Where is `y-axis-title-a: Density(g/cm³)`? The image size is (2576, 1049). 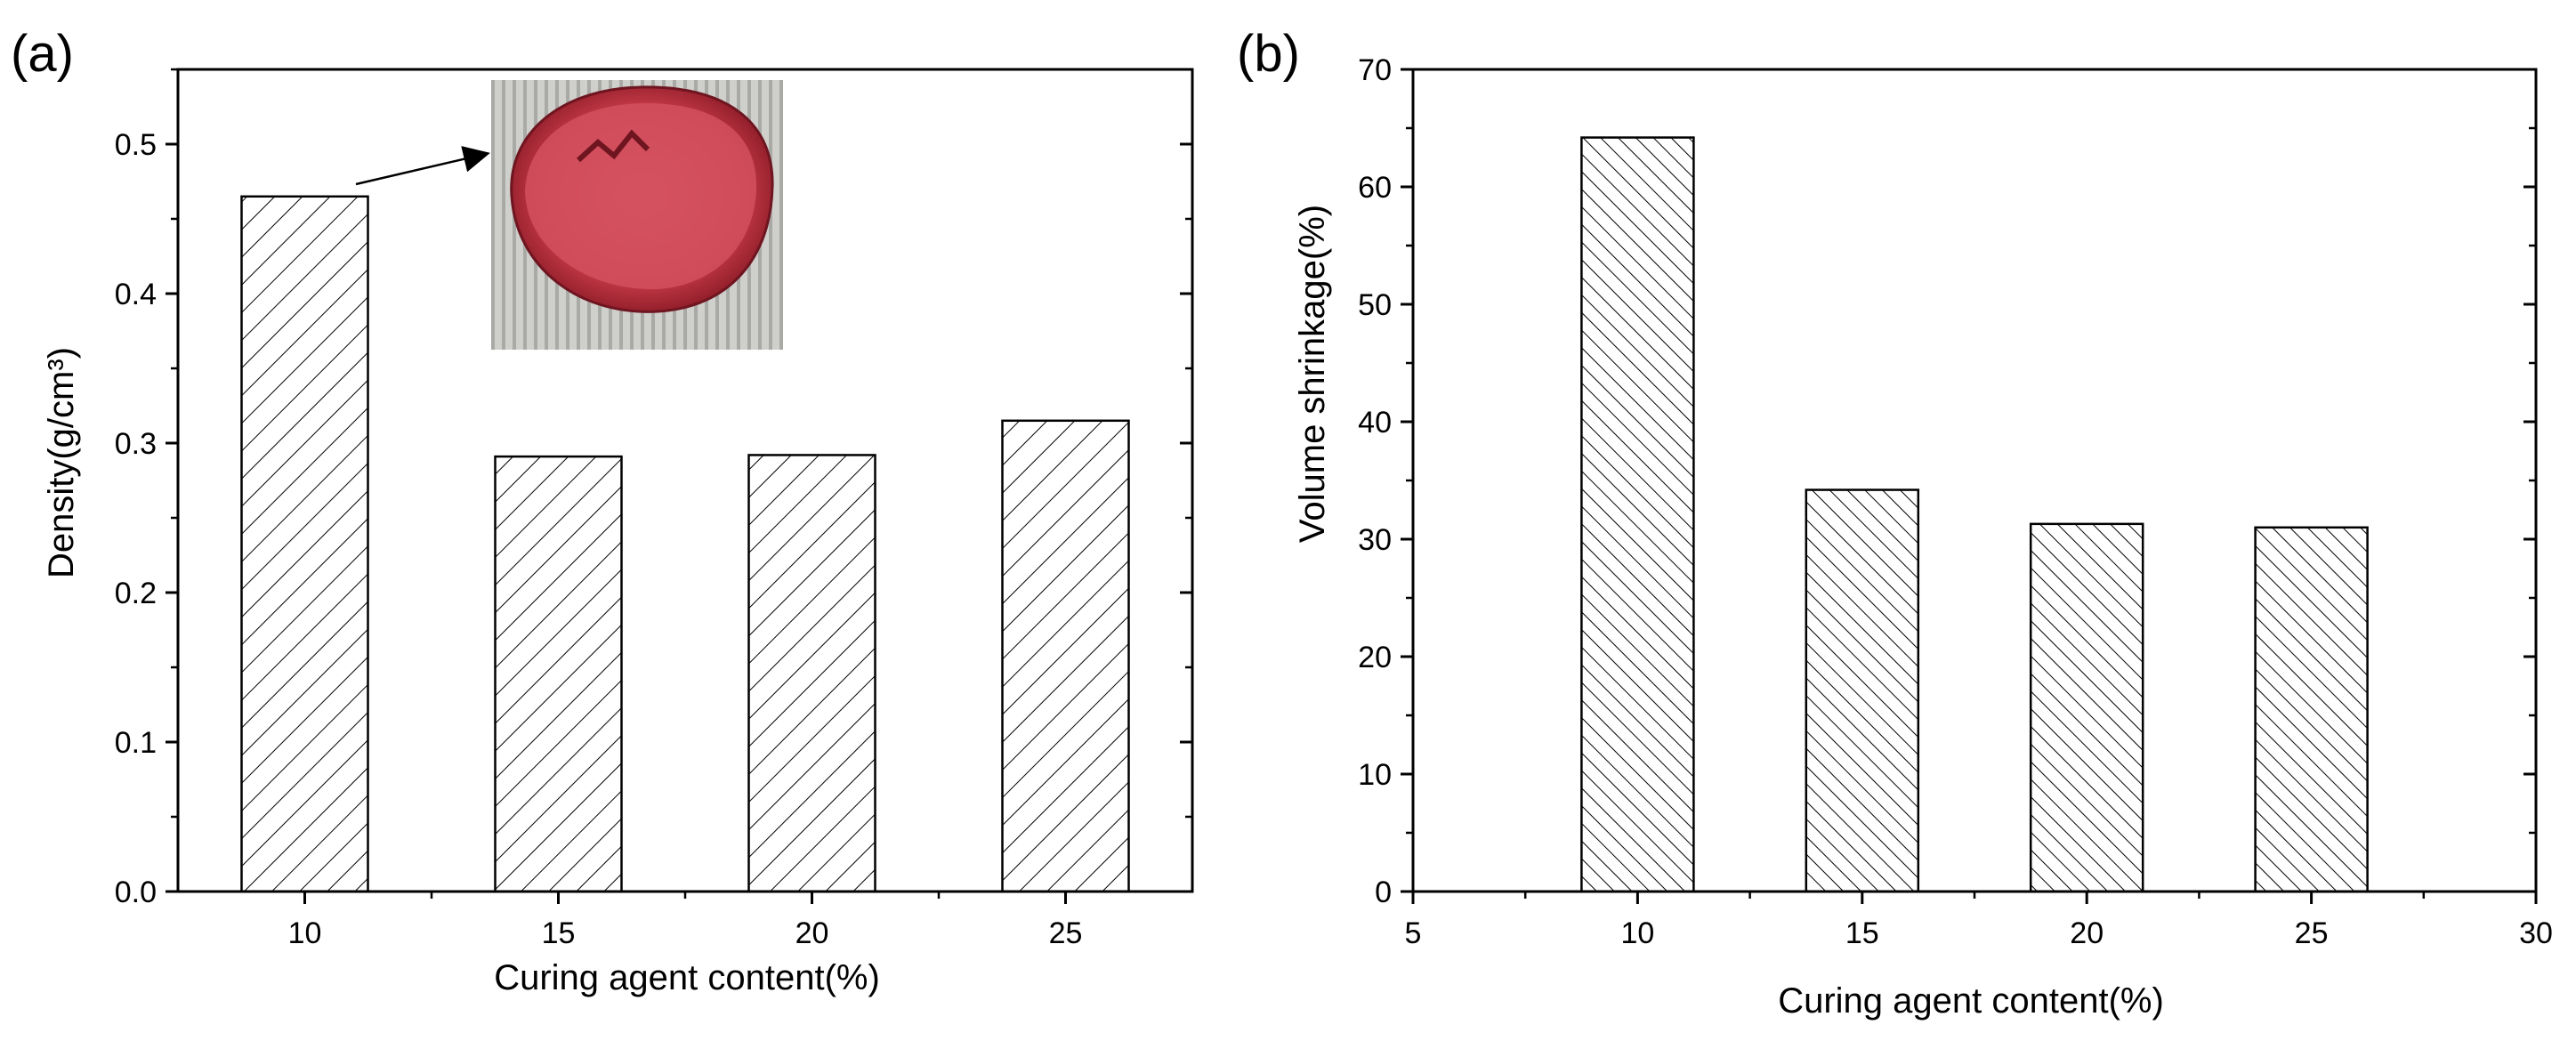
y-axis-title-a: Density(g/cm³) is located at coordinates (61, 462).